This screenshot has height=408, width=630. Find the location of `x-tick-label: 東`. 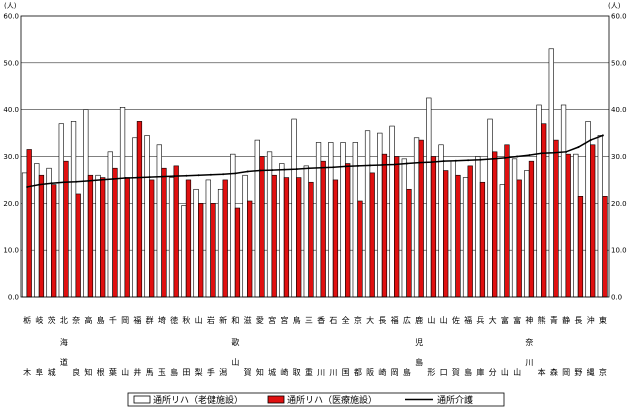

x-tick-label: 東 is located at coordinates (603, 320).